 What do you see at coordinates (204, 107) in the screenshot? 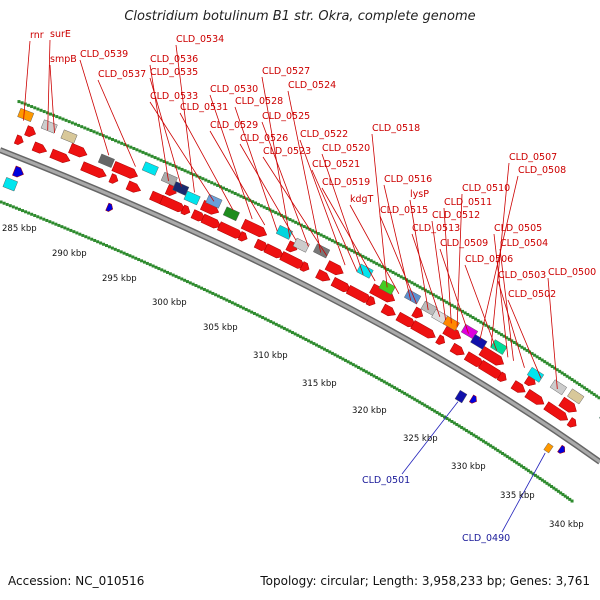
I see `gene-label: CLD_0531` at bounding box center [204, 107].